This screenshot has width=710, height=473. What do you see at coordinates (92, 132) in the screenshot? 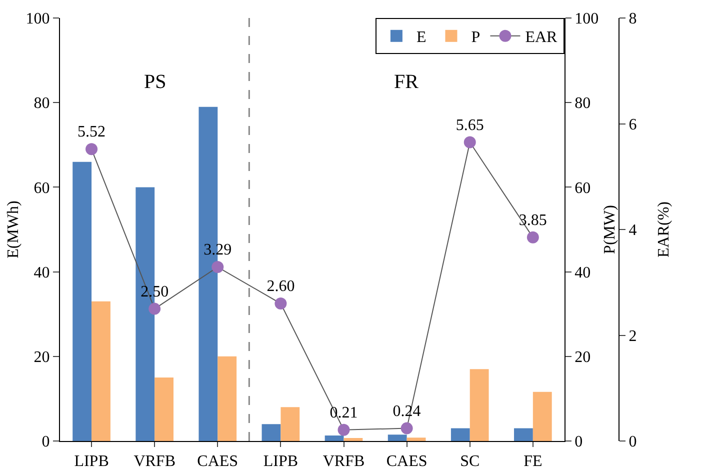
I see `data-label: 5.52` at bounding box center [92, 132].